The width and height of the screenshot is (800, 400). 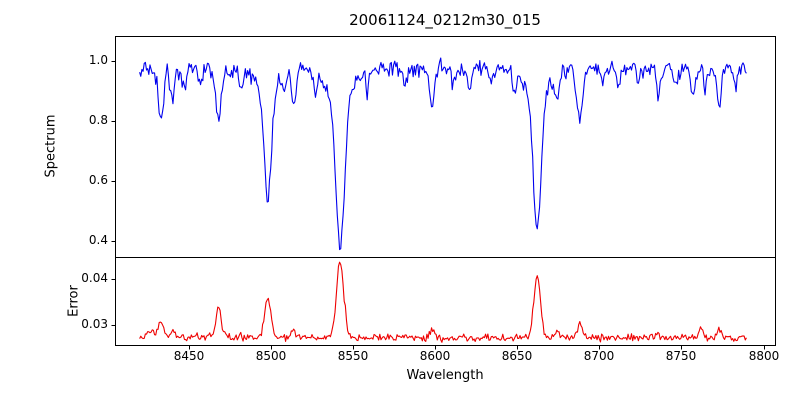 What do you see at coordinates (98, 60) in the screenshot?
I see `y-tick-label: 1.0` at bounding box center [98, 60].